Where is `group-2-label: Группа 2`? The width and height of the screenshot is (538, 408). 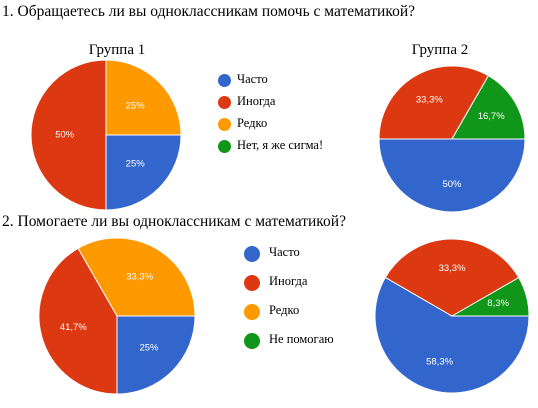 group-2-label: Группа 2 is located at coordinates (440, 50).